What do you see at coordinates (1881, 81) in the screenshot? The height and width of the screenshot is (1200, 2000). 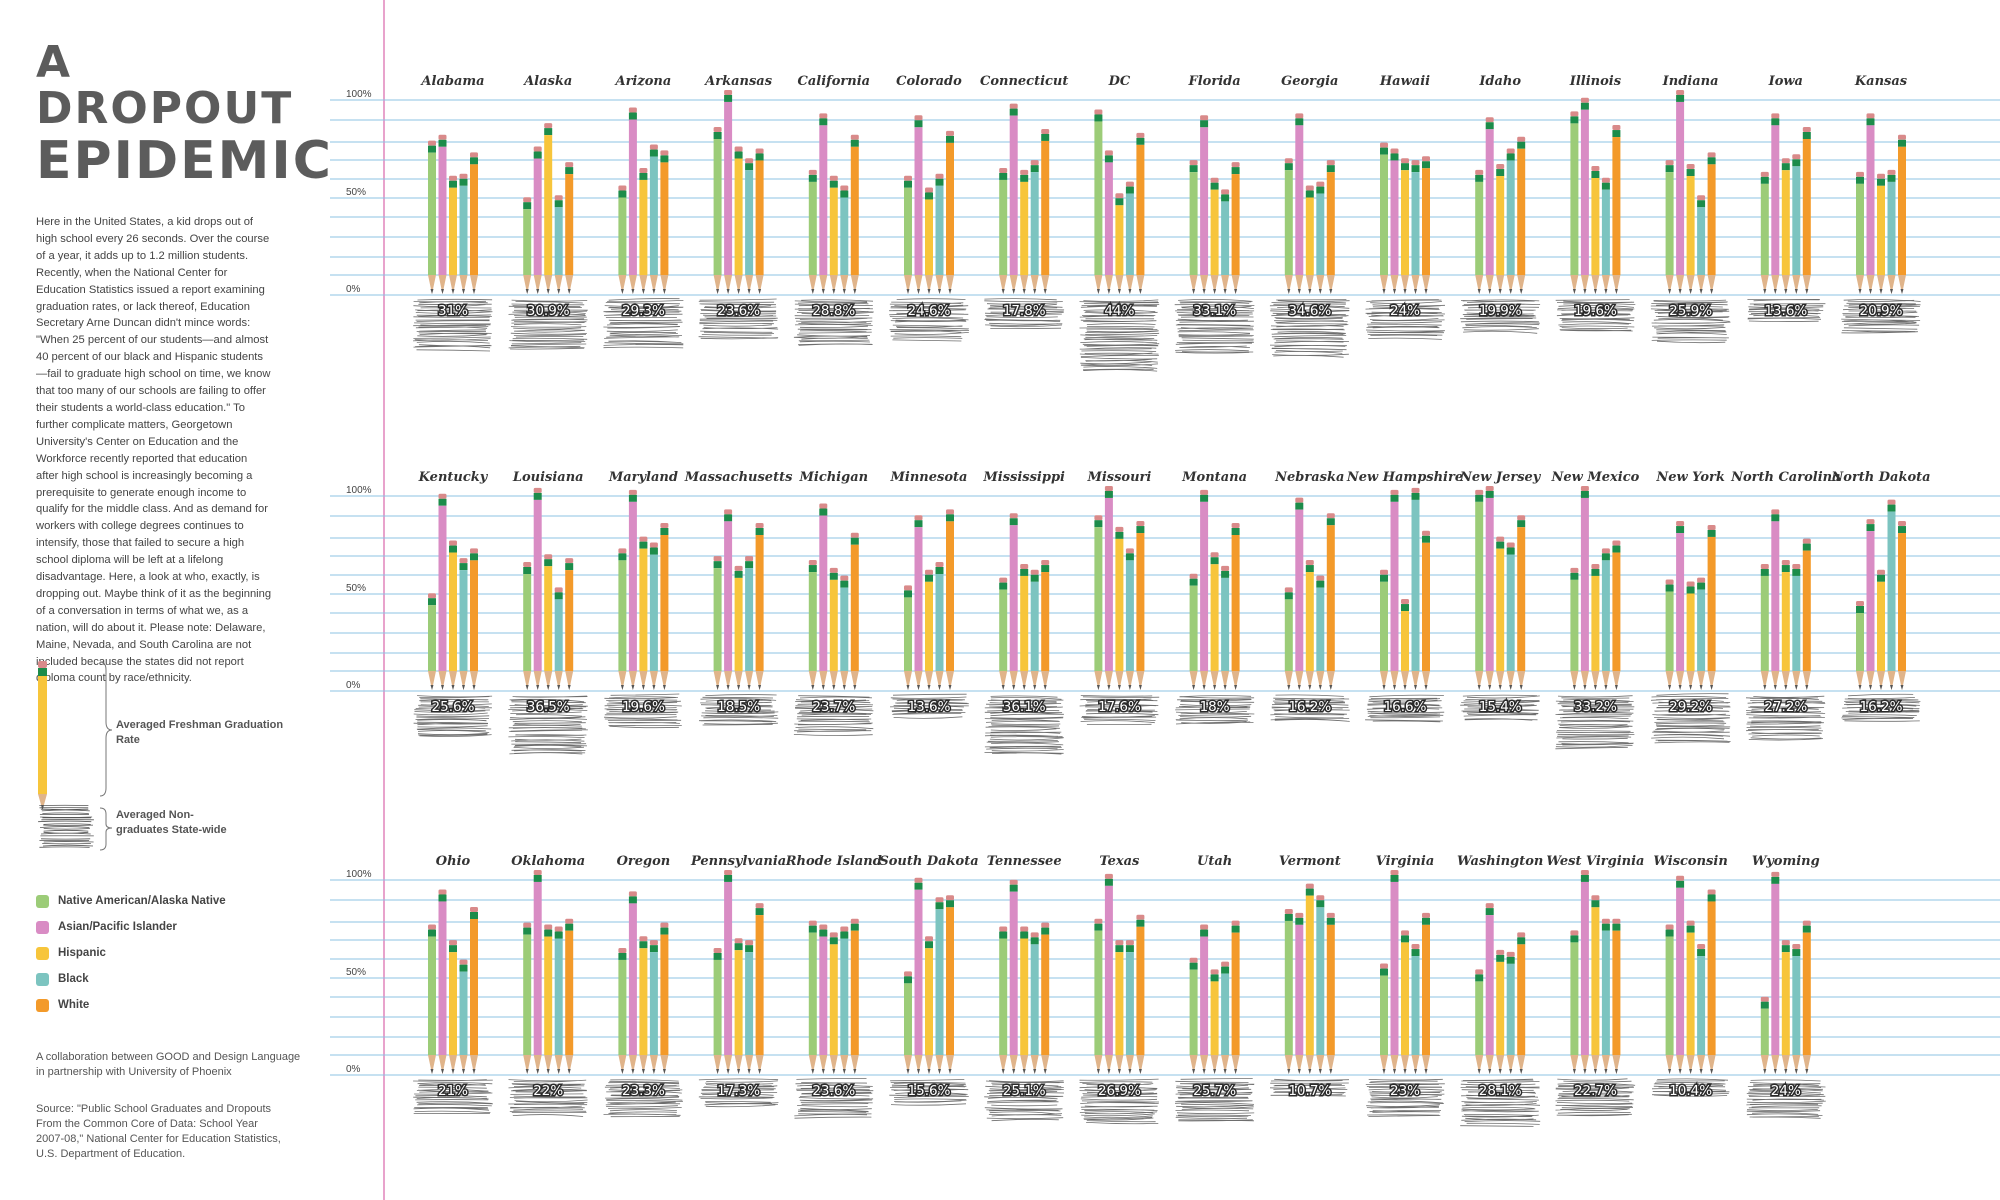 I see `state-name: Kansas` at bounding box center [1881, 81].